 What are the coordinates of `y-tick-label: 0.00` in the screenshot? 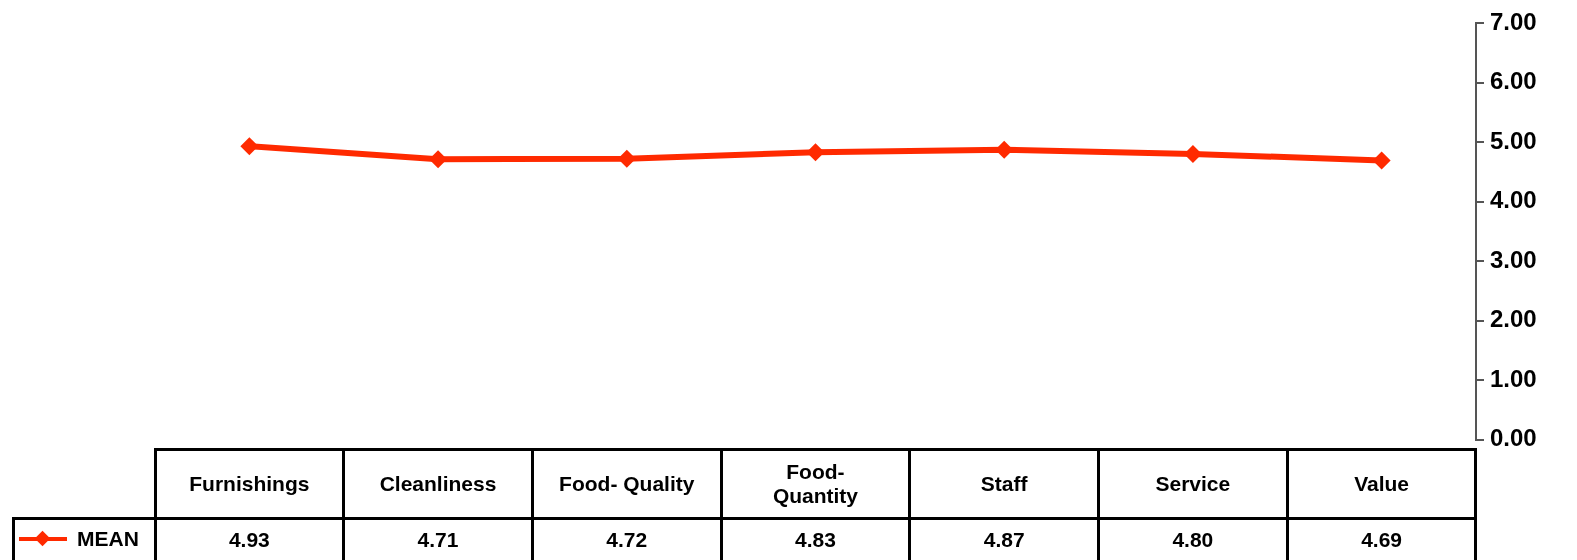 It's located at (1513, 438).